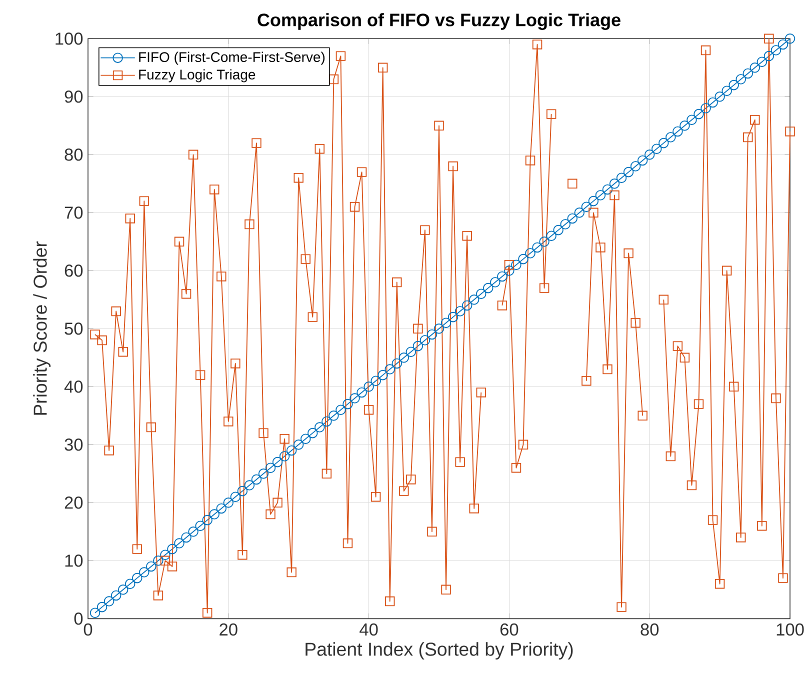 This screenshot has width=809, height=688. What do you see at coordinates (73, 212) in the screenshot?
I see `y-tick-label: 70` at bounding box center [73, 212].